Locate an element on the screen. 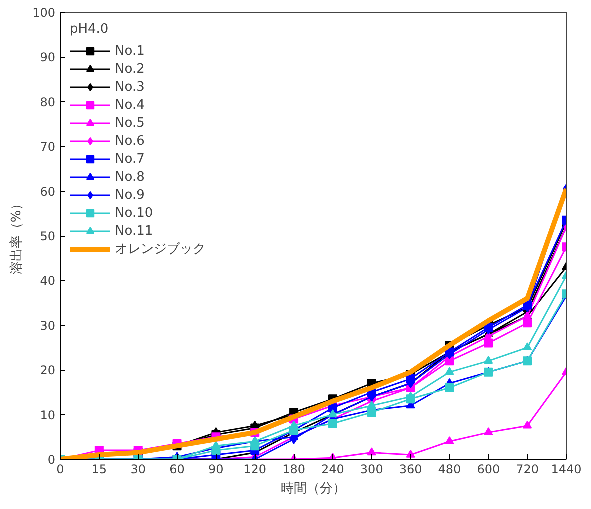 Image resolution: width=591 pixels, height=509 pixels. legend-label: No.7 is located at coordinates (130, 159).